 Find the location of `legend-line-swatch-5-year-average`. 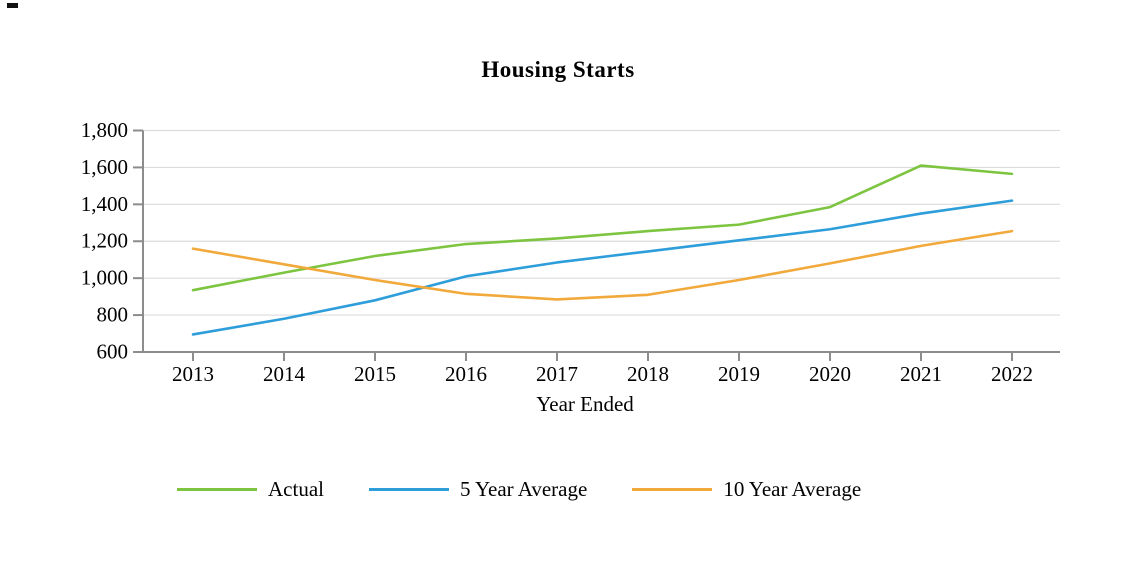

legend-line-swatch-5-year-average is located at coordinates (408, 489).